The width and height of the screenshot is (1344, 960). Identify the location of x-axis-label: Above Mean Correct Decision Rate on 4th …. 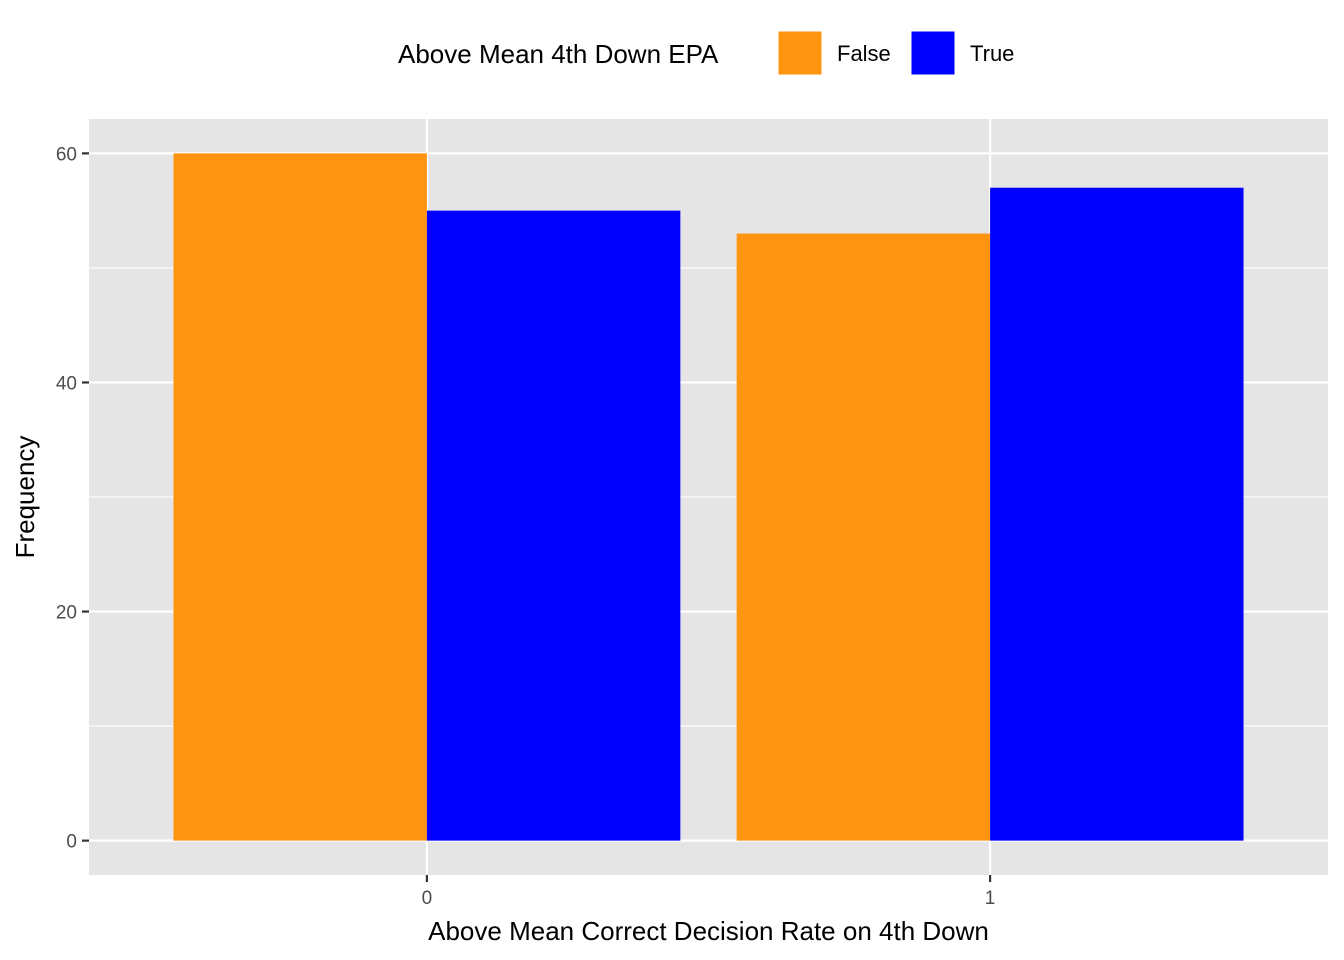
(708, 931).